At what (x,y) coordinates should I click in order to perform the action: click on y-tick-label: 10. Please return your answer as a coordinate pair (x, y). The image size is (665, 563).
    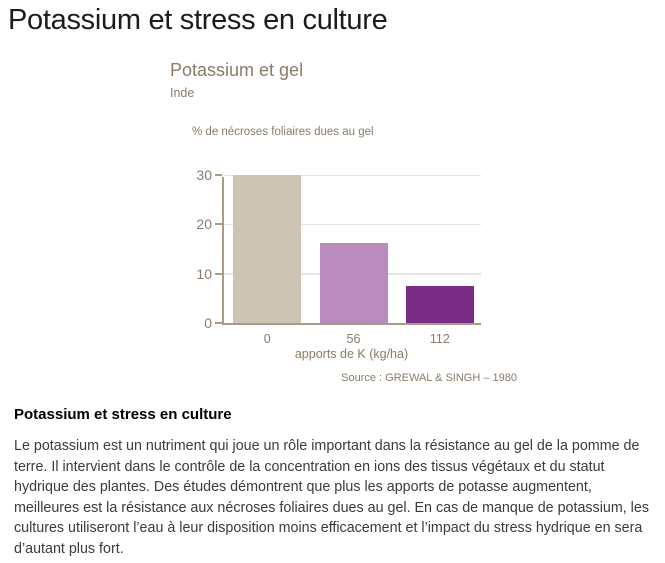
    Looking at the image, I should click on (204, 273).